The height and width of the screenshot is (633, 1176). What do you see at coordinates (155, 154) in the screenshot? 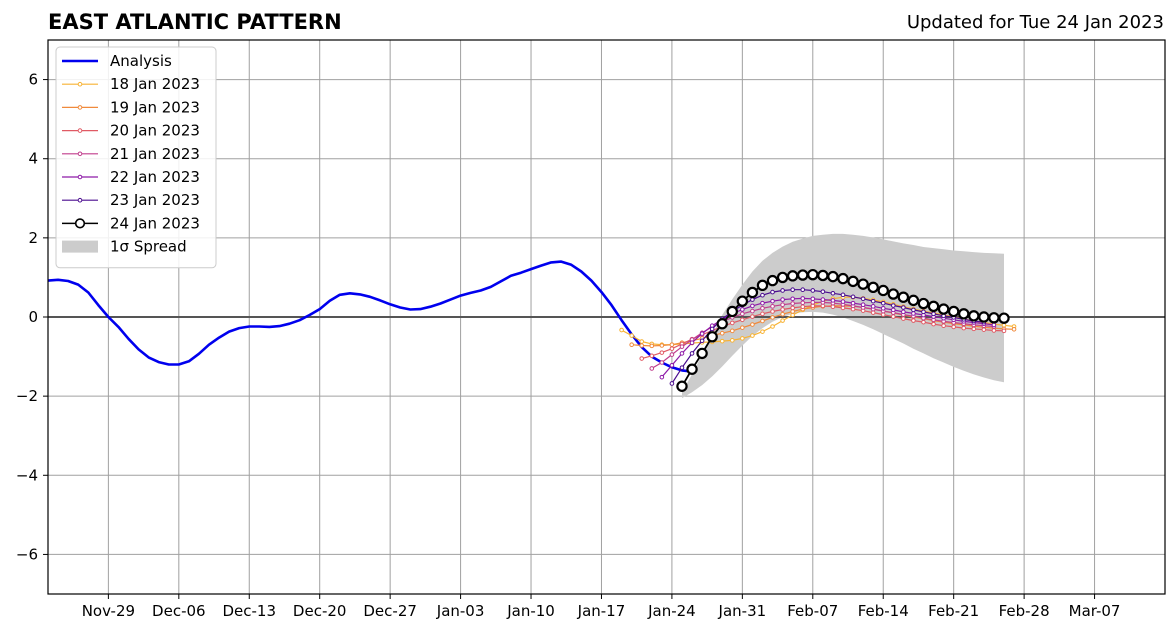
I see `legend-label: 21 Jan 2023` at bounding box center [155, 154].